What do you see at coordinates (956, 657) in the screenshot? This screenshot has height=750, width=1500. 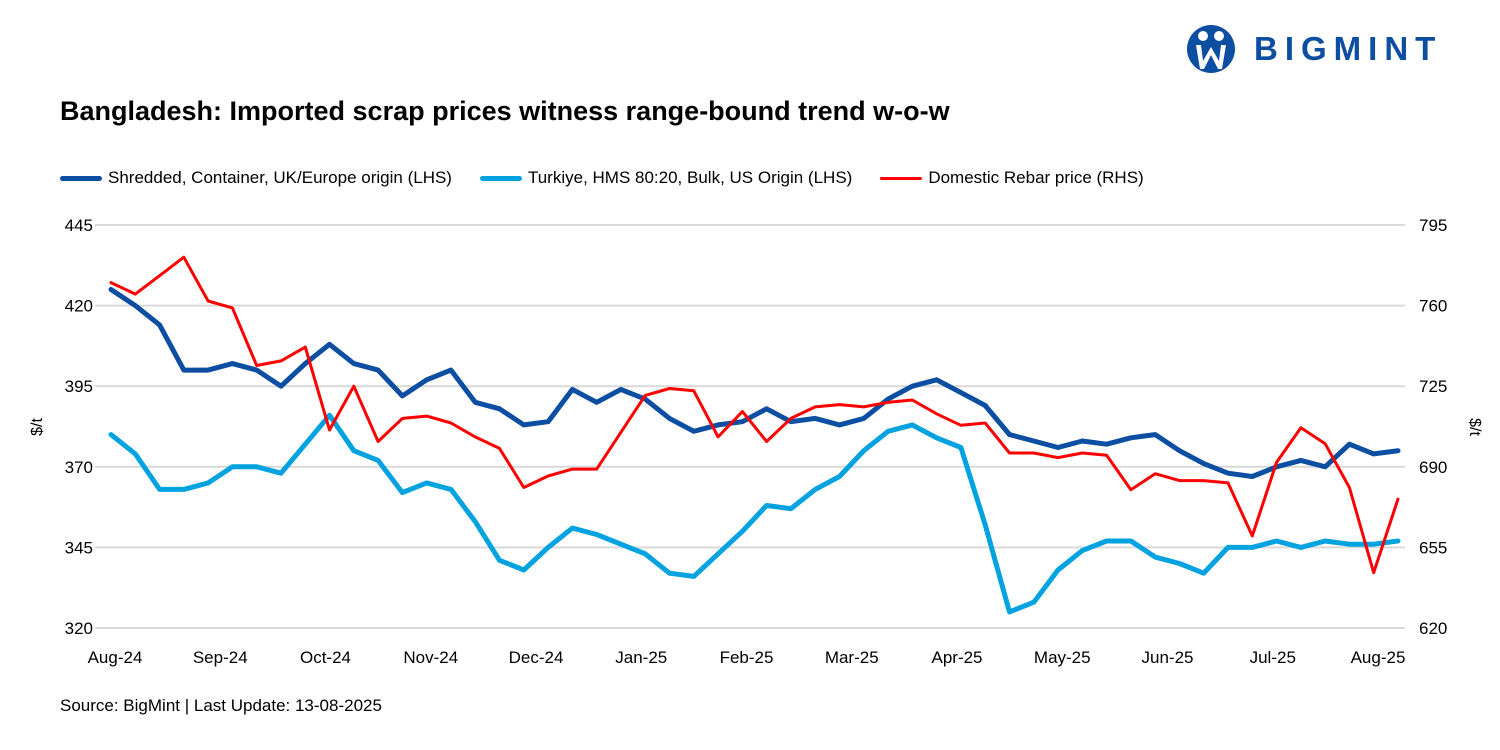 I see `x-tick-label: Apr-25` at bounding box center [956, 657].